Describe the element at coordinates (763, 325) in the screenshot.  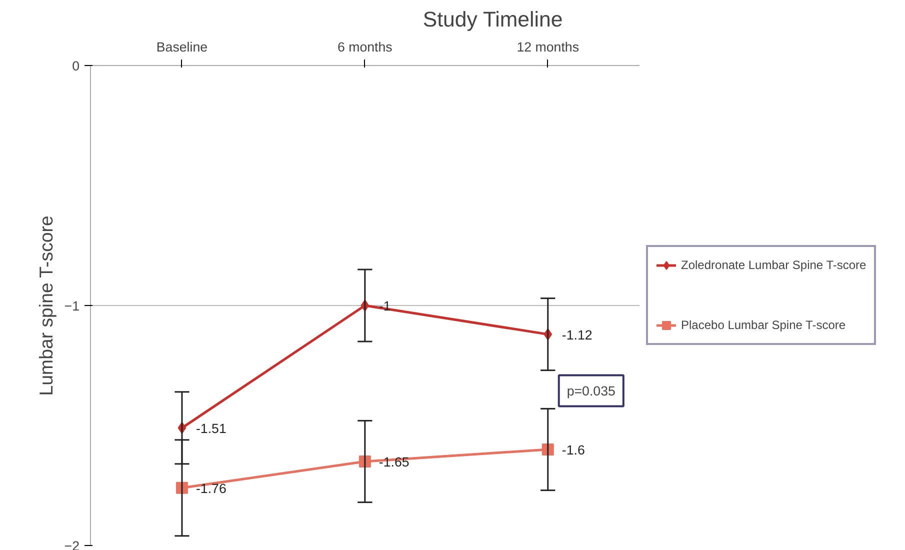
I see `legend-label: Placebo Lumbar Spine T-score` at that location.